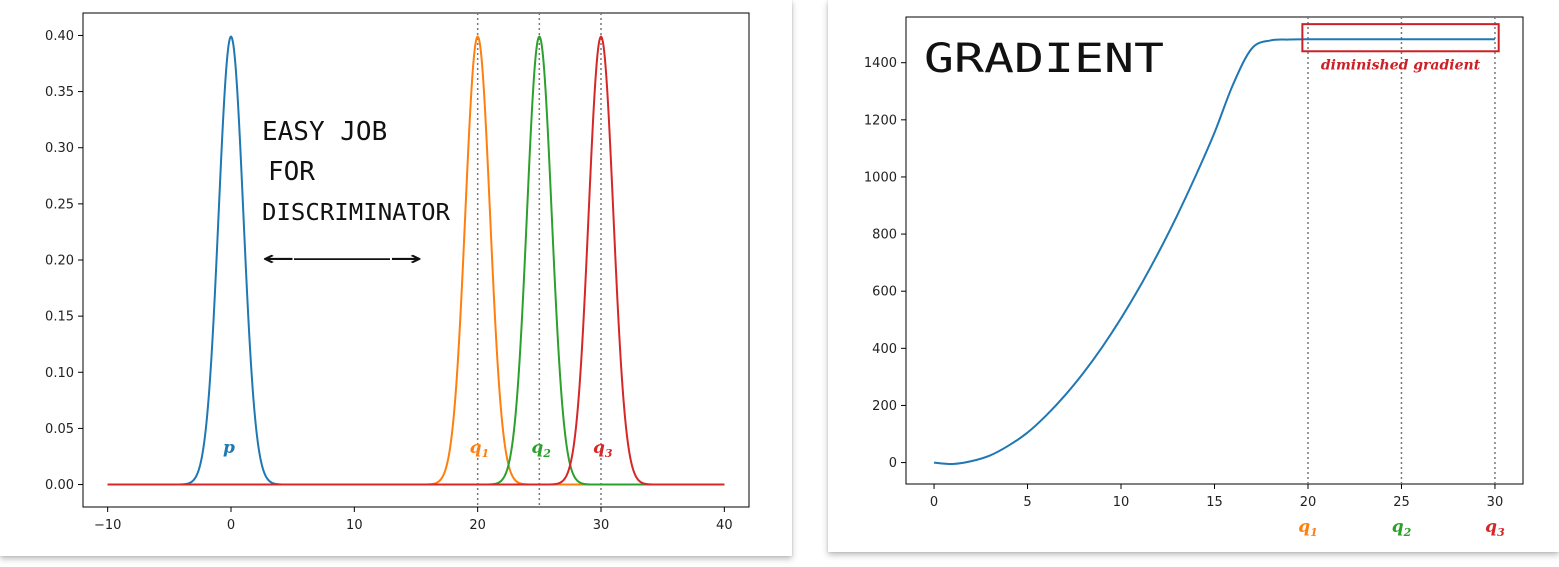  I want to click on y-tick-label: 0.35, so click(59, 92).